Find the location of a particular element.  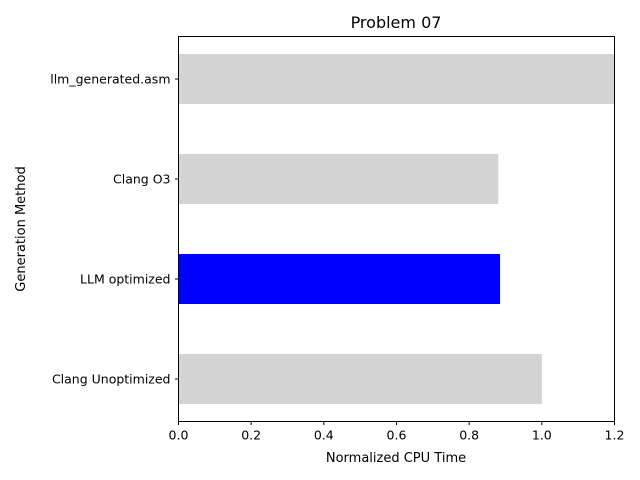

x-tick-label-0: 0.0 is located at coordinates (179, 435).